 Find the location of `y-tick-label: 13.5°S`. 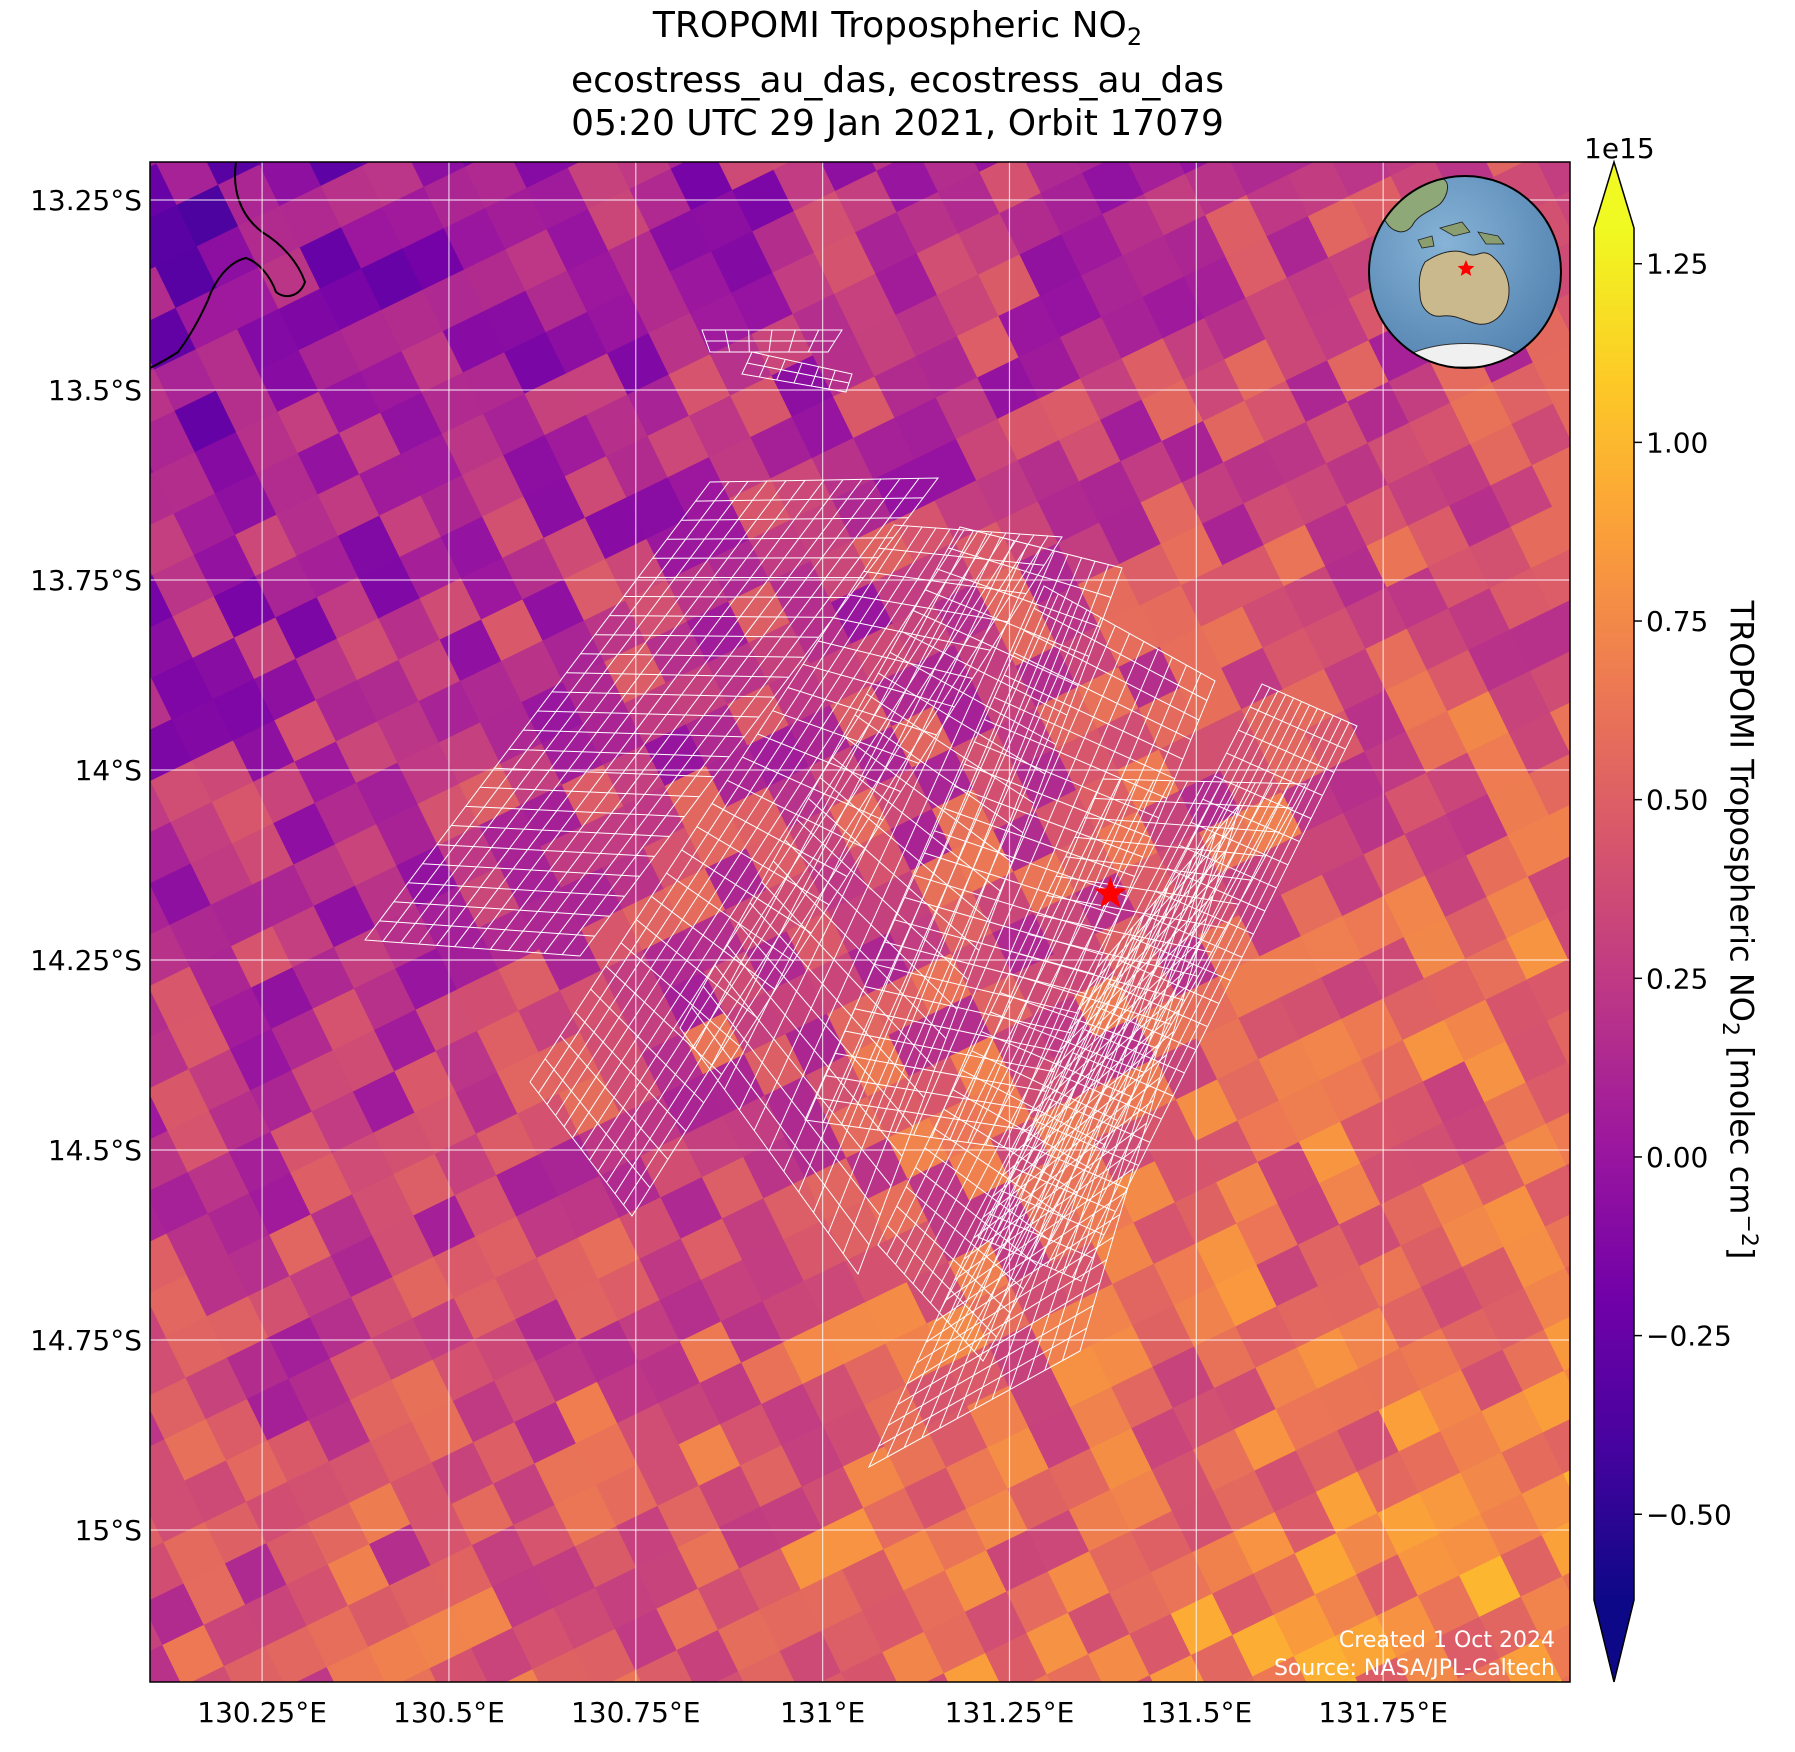

y-tick-label: 13.5°S is located at coordinates (95, 390).